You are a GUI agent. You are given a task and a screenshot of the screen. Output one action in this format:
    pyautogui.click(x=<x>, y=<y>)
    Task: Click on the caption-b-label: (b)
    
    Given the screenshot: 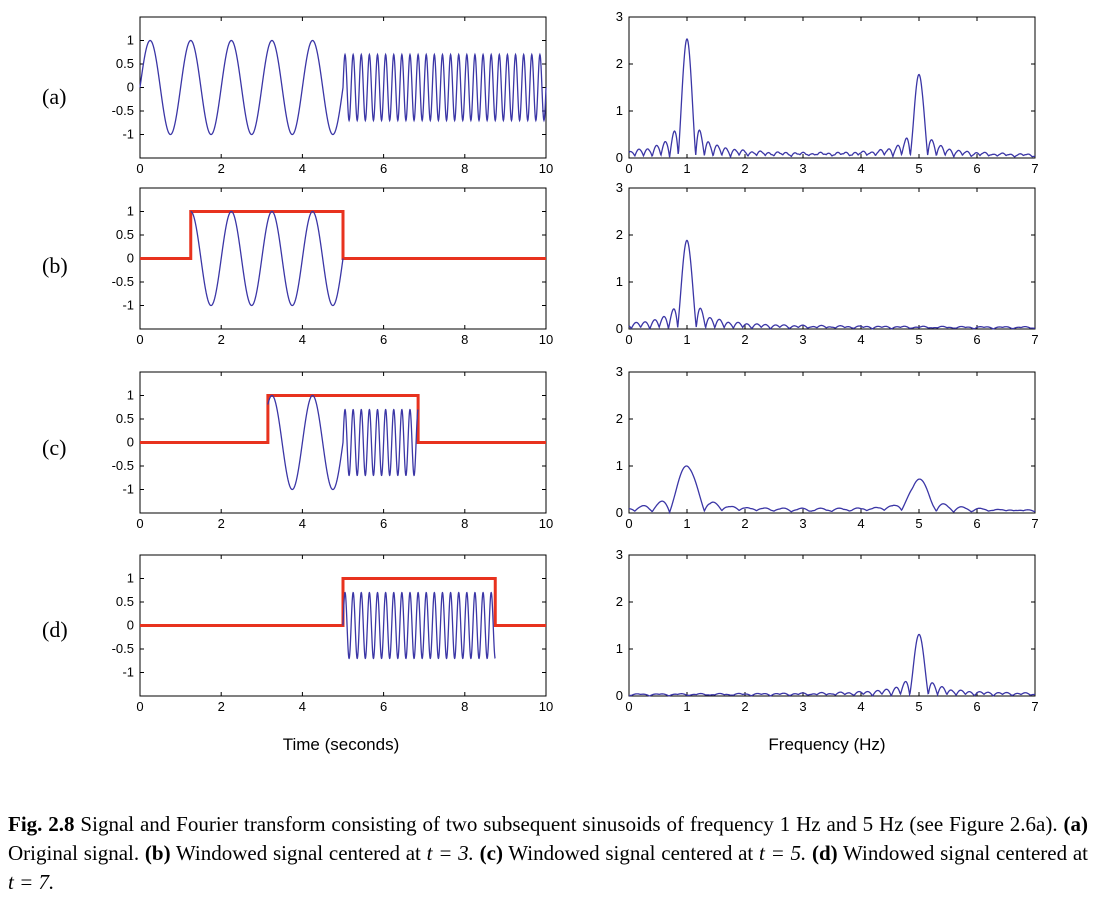 What is the action you would take?
    pyautogui.click(x=157, y=853)
    